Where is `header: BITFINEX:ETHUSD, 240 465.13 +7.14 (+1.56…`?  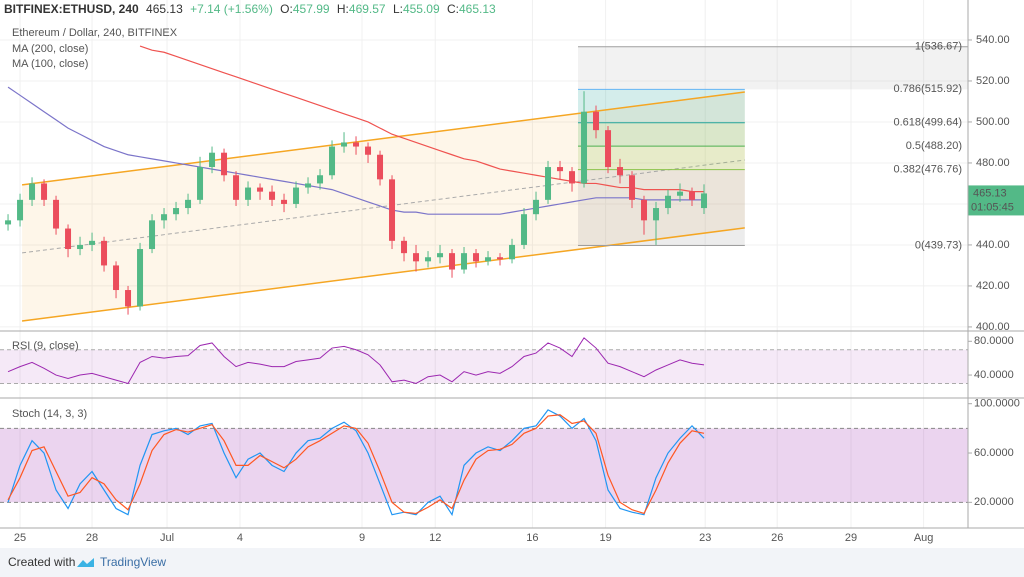
header: BITFINEX:ETHUSD, 240 465.13 +7.14 (+1.56… is located at coordinates (252, 9).